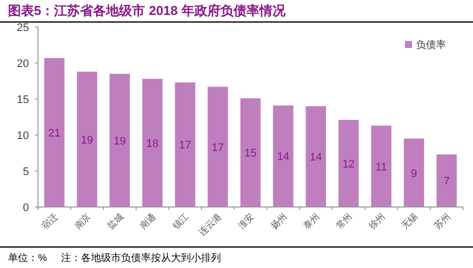 Image resolution: width=473 pixels, height=268 pixels. Describe the element at coordinates (22, 64) in the screenshot. I see `y-tick-label: 20` at that location.